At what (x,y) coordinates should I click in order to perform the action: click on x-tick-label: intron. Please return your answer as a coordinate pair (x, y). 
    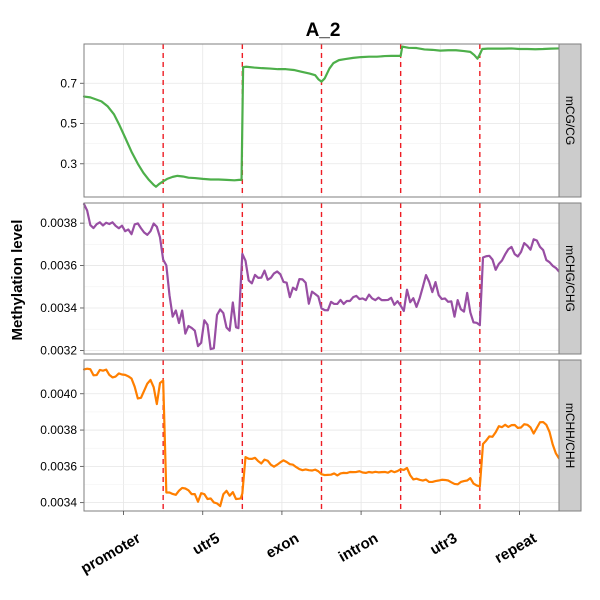
    Looking at the image, I should click on (358, 548).